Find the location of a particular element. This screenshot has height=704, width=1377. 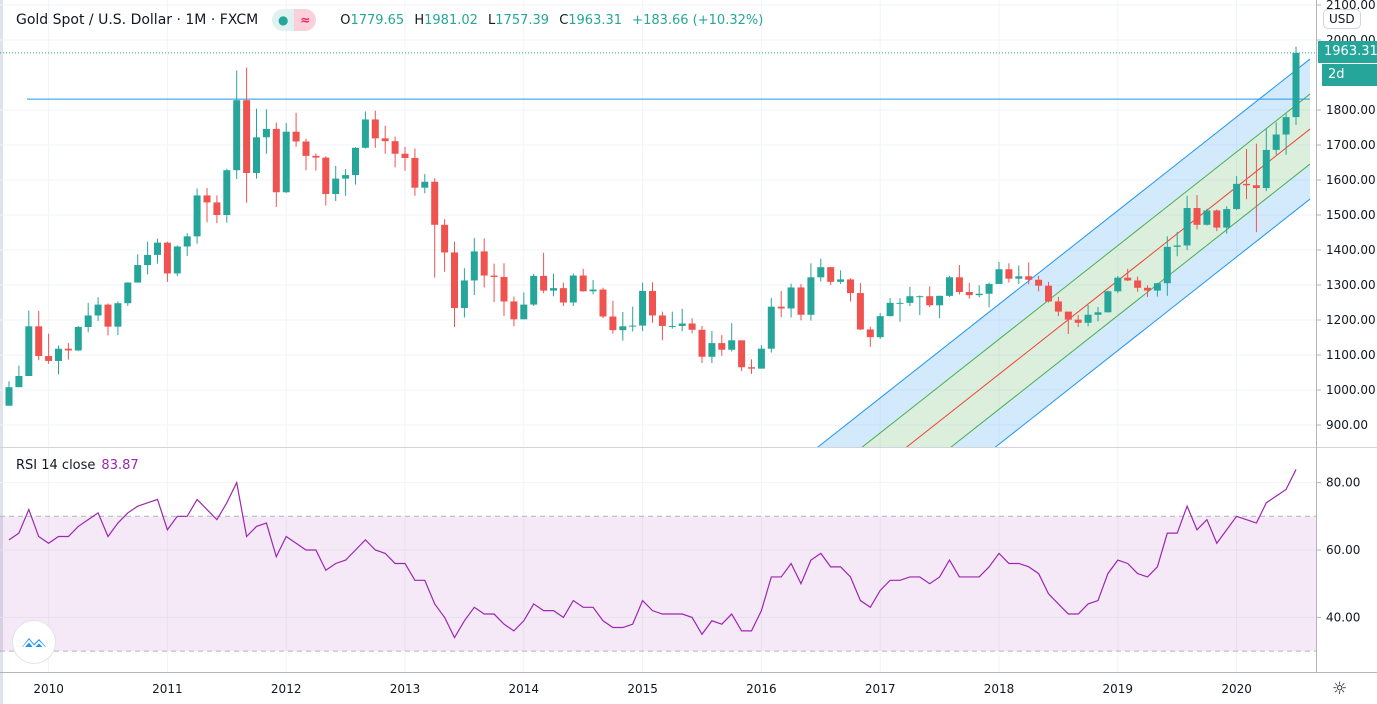

status-pill: ● ≈ is located at coordinates (294, 20).